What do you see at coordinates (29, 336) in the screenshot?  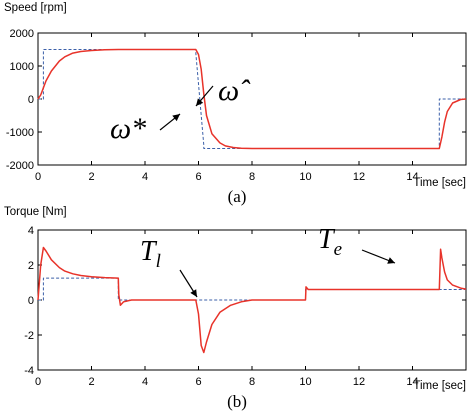 I see `torque-y-tick-label: -2` at bounding box center [29, 336].